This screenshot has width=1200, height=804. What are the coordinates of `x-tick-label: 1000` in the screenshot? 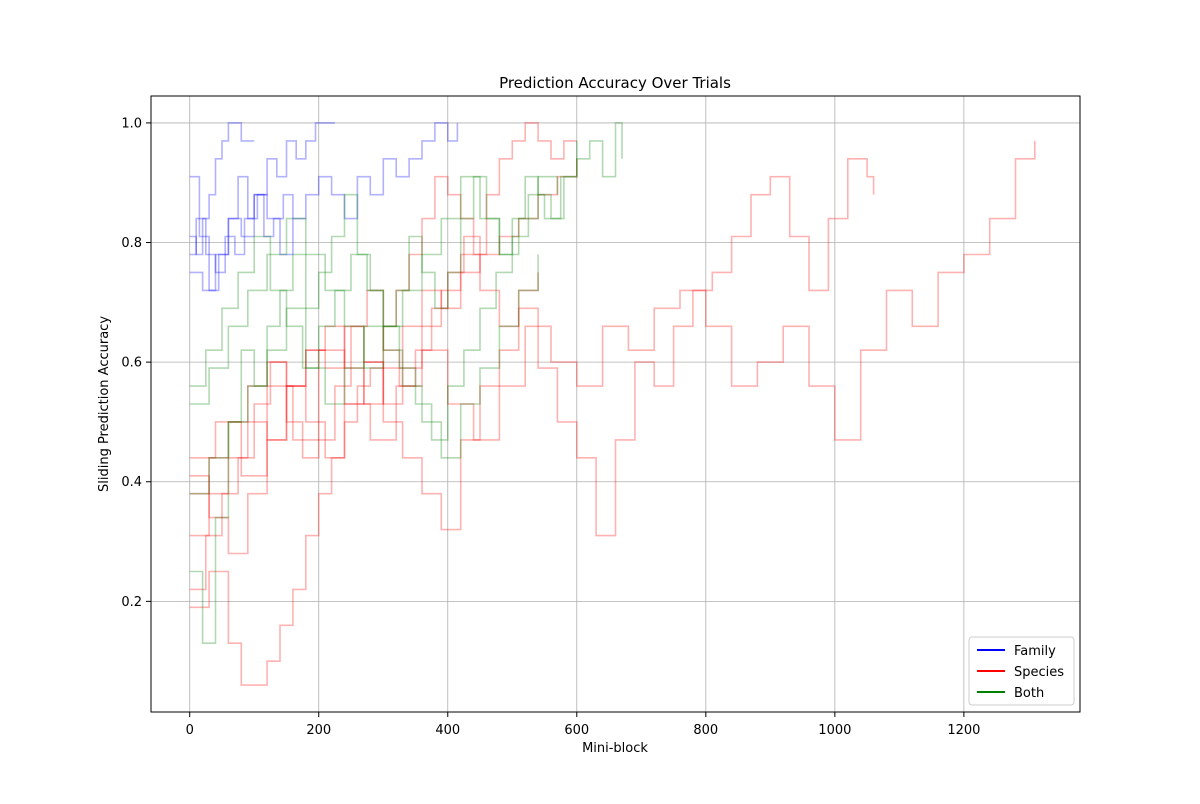 It's located at (834, 730).